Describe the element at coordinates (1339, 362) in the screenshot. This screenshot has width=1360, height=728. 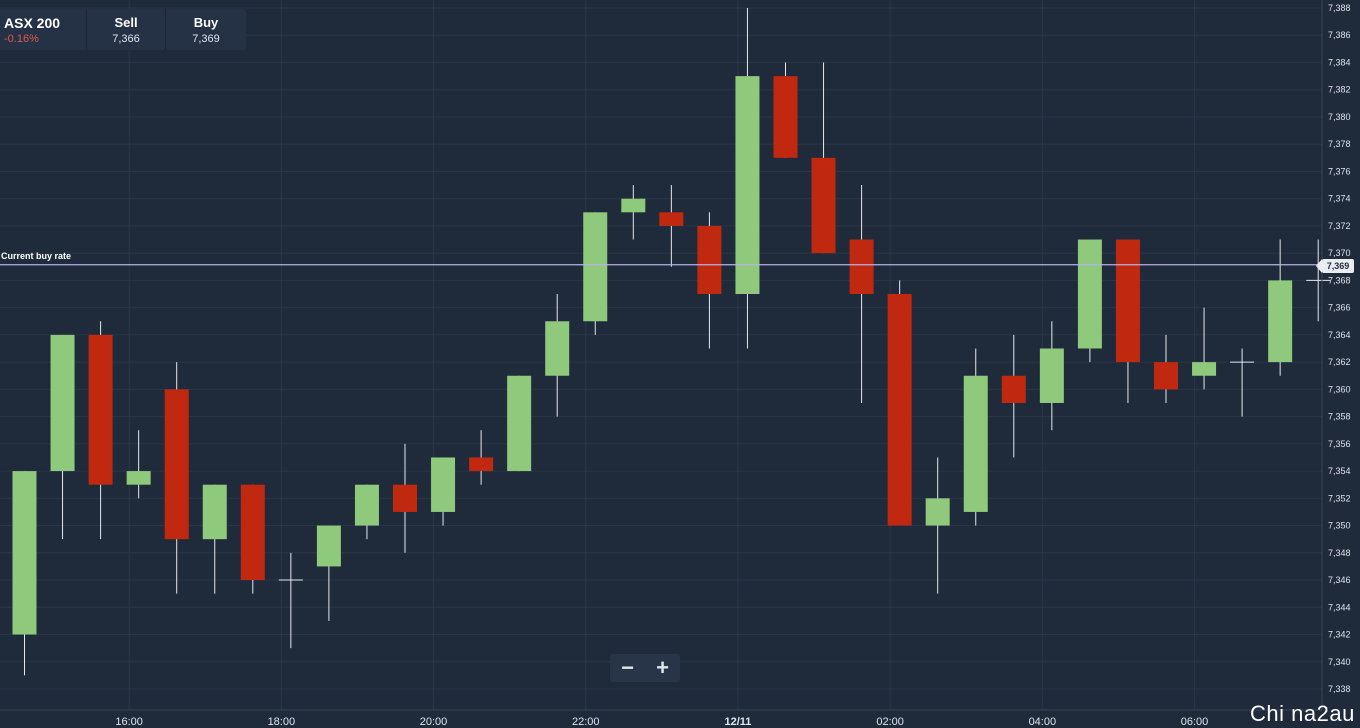
I see `y-tick-label: 7,362` at that location.